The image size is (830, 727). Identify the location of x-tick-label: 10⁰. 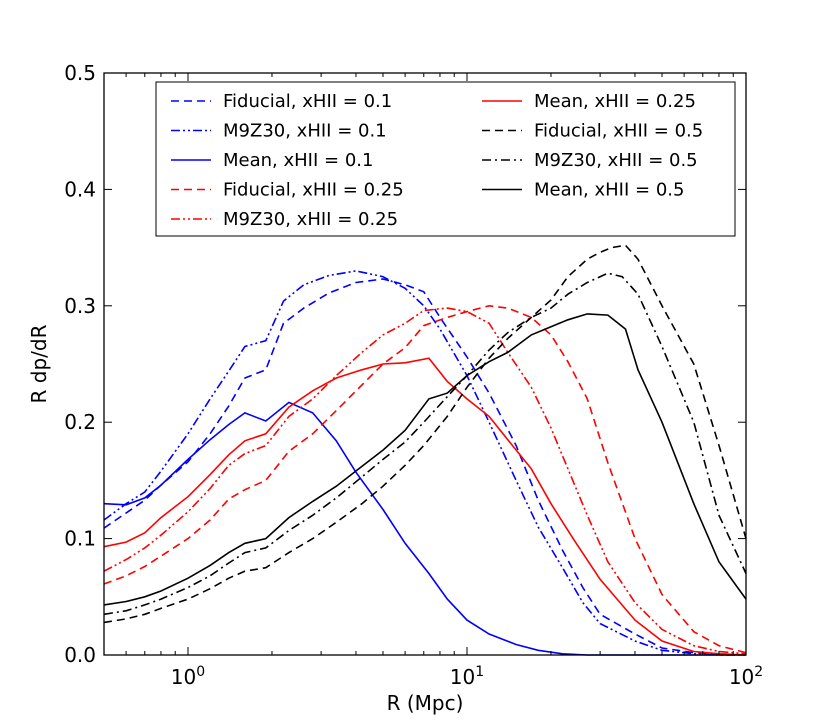
(188, 676).